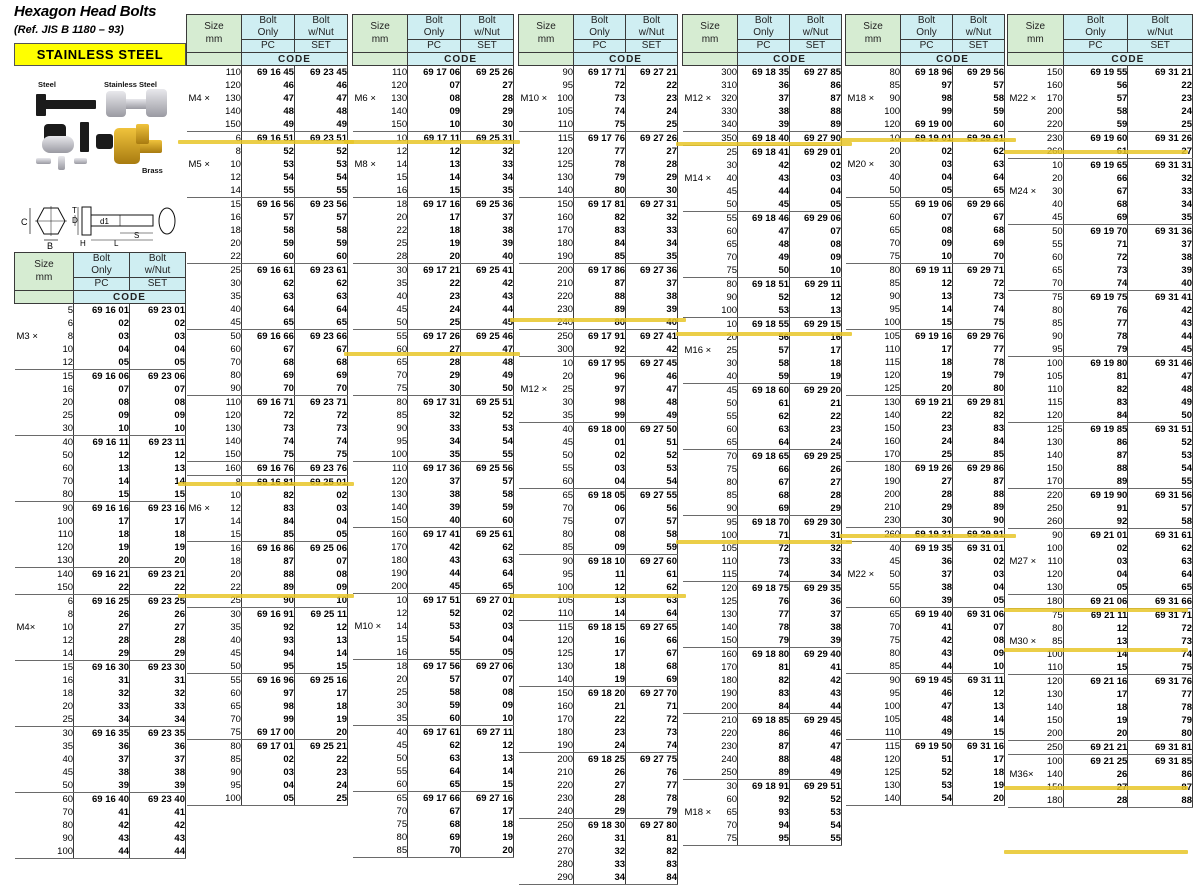 The width and height of the screenshot is (1200, 895). Describe the element at coordinates (598, 719) in the screenshot. I see `table-row: 170 22 72` at that location.